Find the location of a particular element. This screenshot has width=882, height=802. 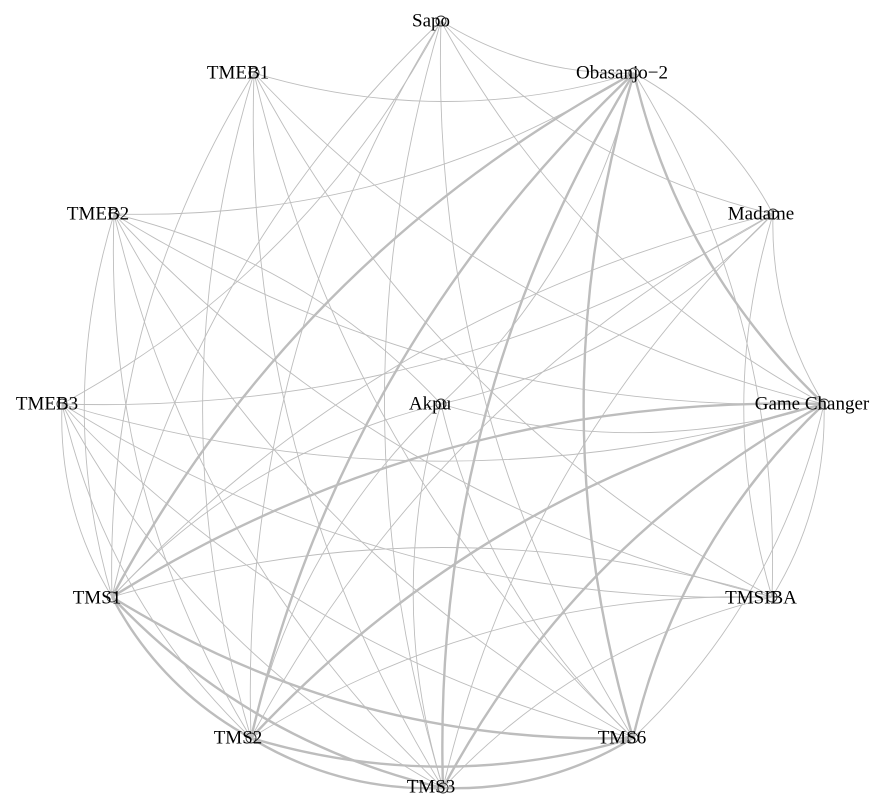

node-obasanjo2: Obasanjo−2 is located at coordinates (622, 73).